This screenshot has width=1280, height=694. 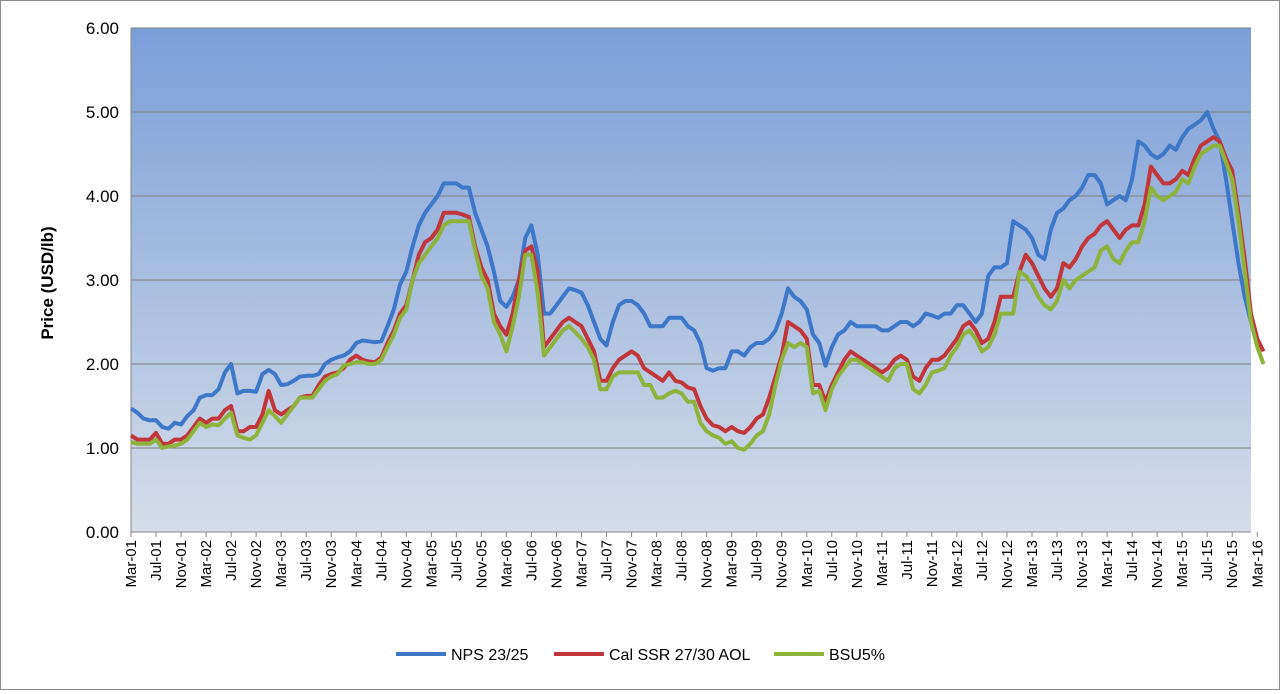 What do you see at coordinates (582, 564) in the screenshot?
I see `x-tick-label: Mar-07` at bounding box center [582, 564].